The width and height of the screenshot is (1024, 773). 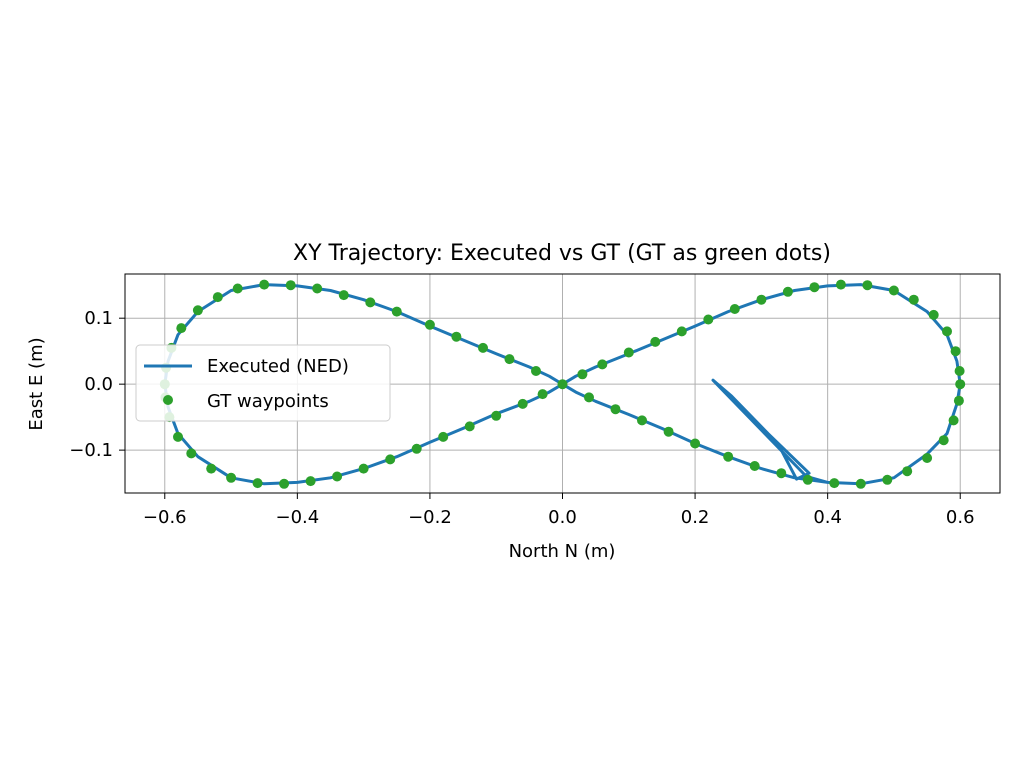 I want to click on x-tick-label: 0.2, so click(x=695, y=517).